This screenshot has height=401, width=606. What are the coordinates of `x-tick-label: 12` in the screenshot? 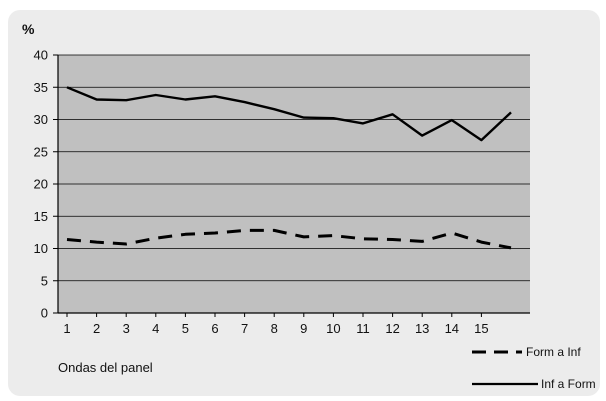 It's located at (392, 328).